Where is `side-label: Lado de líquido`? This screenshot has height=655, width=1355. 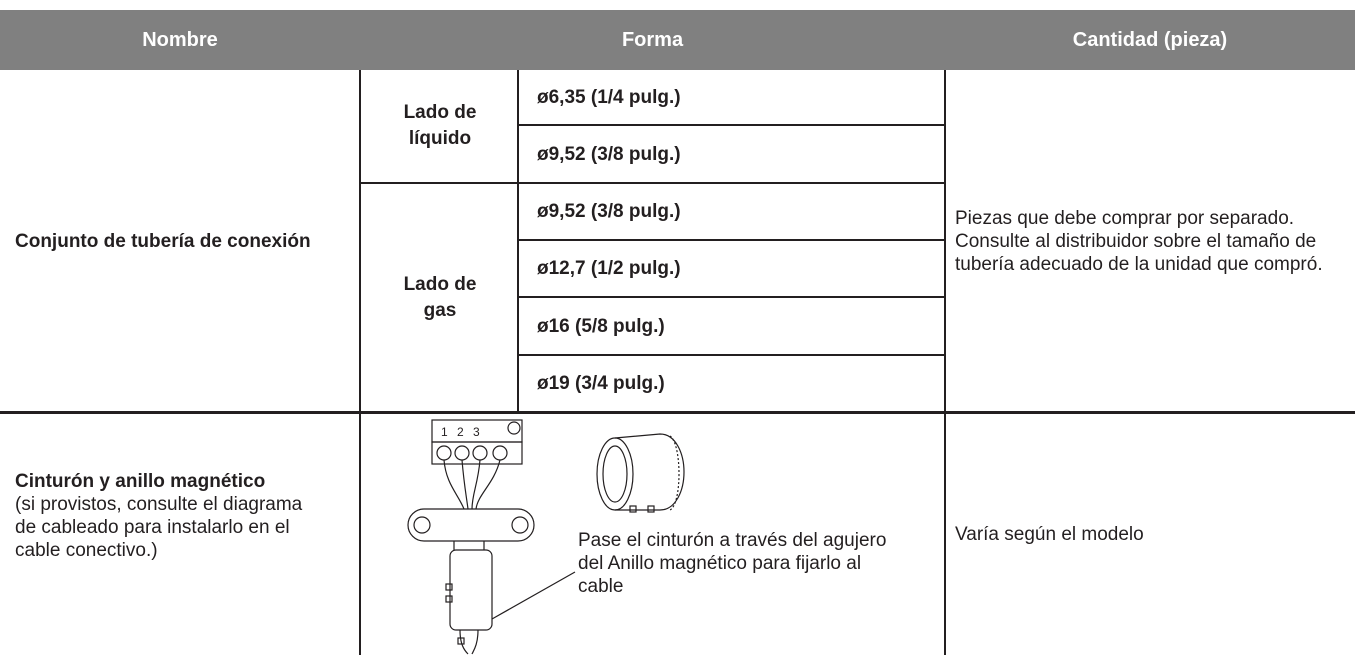
side-label: Lado de líquido is located at coordinates (440, 126).